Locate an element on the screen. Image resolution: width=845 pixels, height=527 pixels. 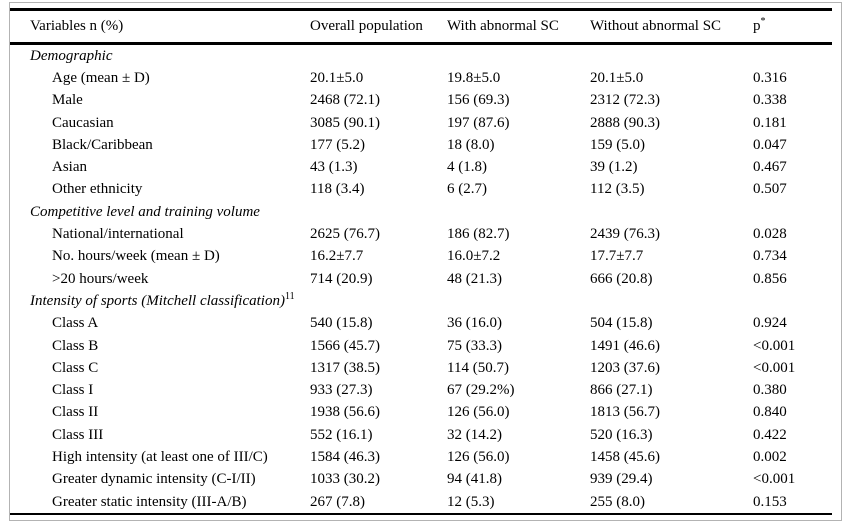
cell-p-value: 0.338 is located at coordinates (770, 100).